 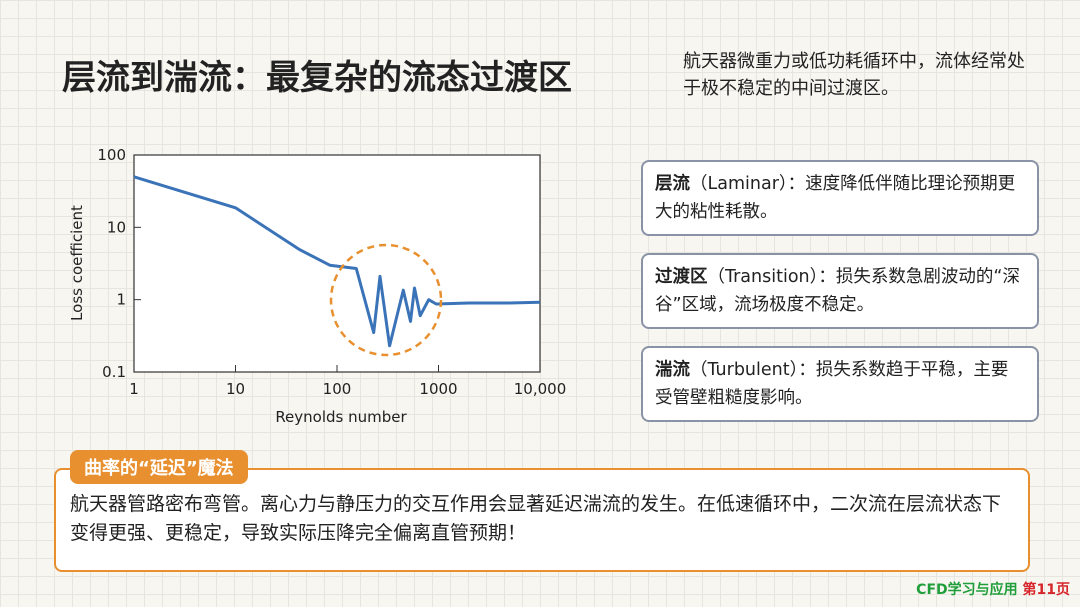 What do you see at coordinates (854, 75) in the screenshot?
I see `header-note: 航天器微重力或低功耗循环中，流体经常处于极不稳定的中间过渡区。` at bounding box center [854, 75].